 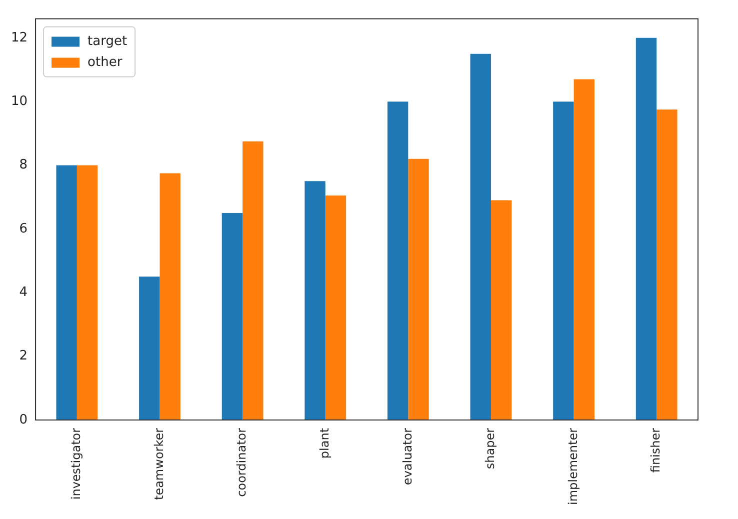 What do you see at coordinates (108, 42) in the screenshot?
I see `legend-label: target` at bounding box center [108, 42].